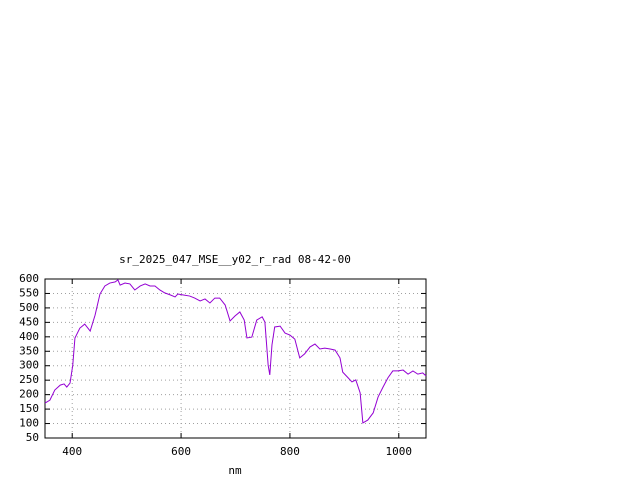  Describe the element at coordinates (29, 394) in the screenshot. I see `y-tick-label: 200` at that location.